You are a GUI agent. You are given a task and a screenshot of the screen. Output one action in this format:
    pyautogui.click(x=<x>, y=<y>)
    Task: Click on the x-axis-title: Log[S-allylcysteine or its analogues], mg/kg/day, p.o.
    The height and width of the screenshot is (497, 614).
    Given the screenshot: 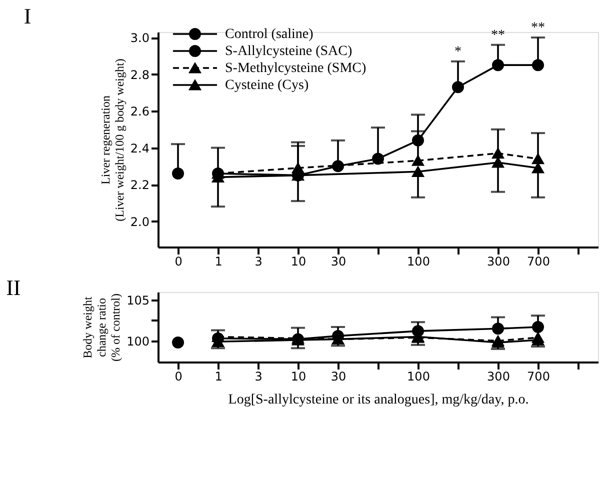 What is the action you would take?
    pyautogui.click(x=378, y=400)
    